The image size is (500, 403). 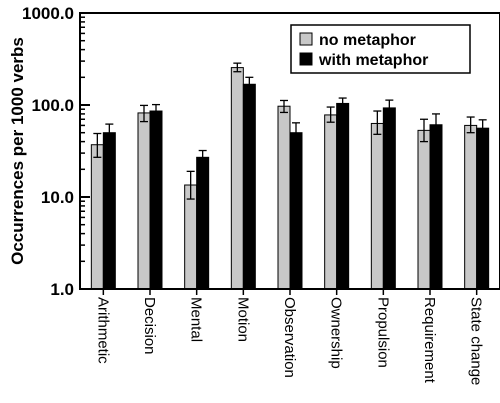 I want to click on x-tick-label: State change, so click(x=476, y=341).